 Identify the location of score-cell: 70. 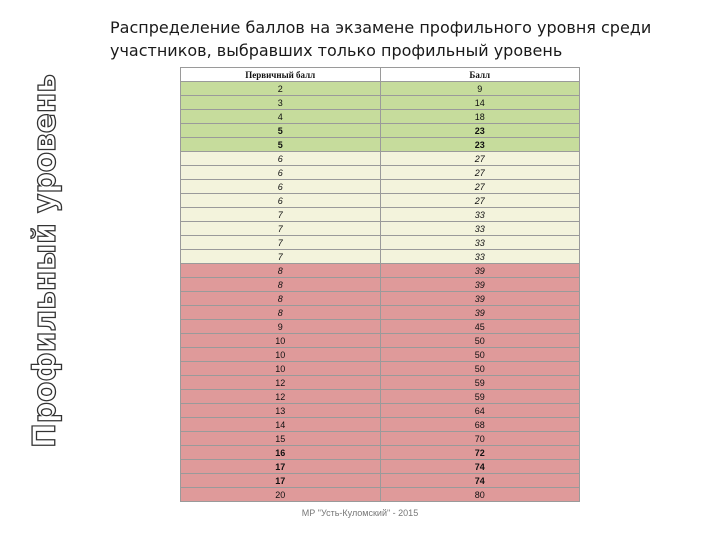
(479, 438).